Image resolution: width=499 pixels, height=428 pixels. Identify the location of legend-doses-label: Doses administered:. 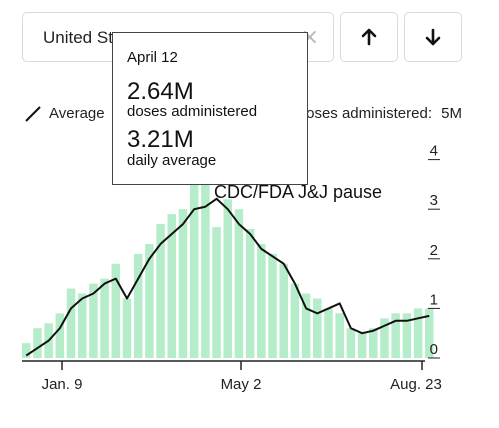
(363, 113).